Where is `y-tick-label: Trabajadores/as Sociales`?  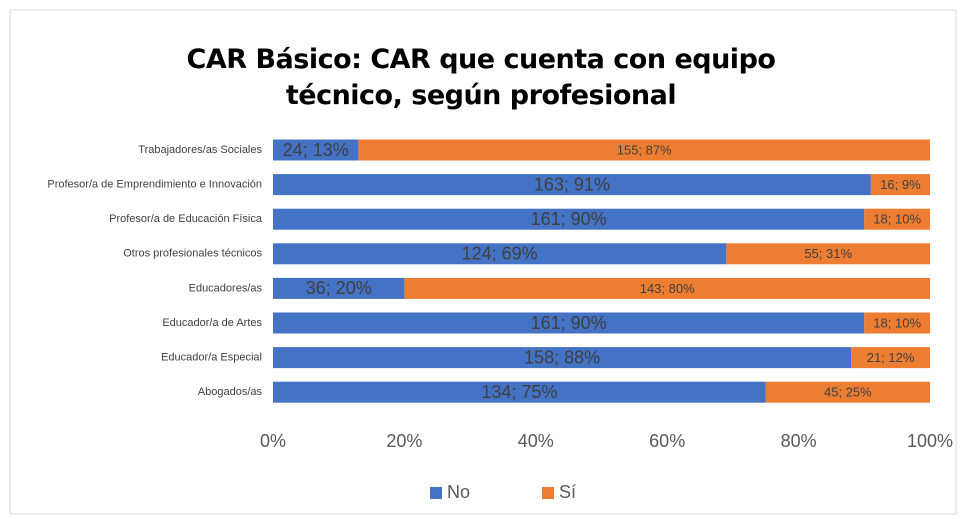
y-tick-label: Trabajadores/as Sociales is located at coordinates (200, 150).